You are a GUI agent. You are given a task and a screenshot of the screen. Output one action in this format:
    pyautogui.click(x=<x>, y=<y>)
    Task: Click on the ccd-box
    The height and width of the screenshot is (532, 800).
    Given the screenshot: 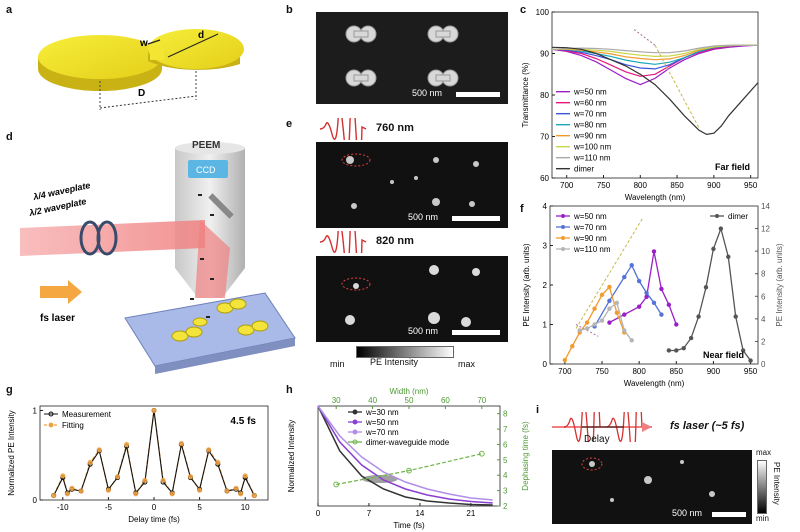 What is the action you would take?
    pyautogui.click(x=208, y=169)
    